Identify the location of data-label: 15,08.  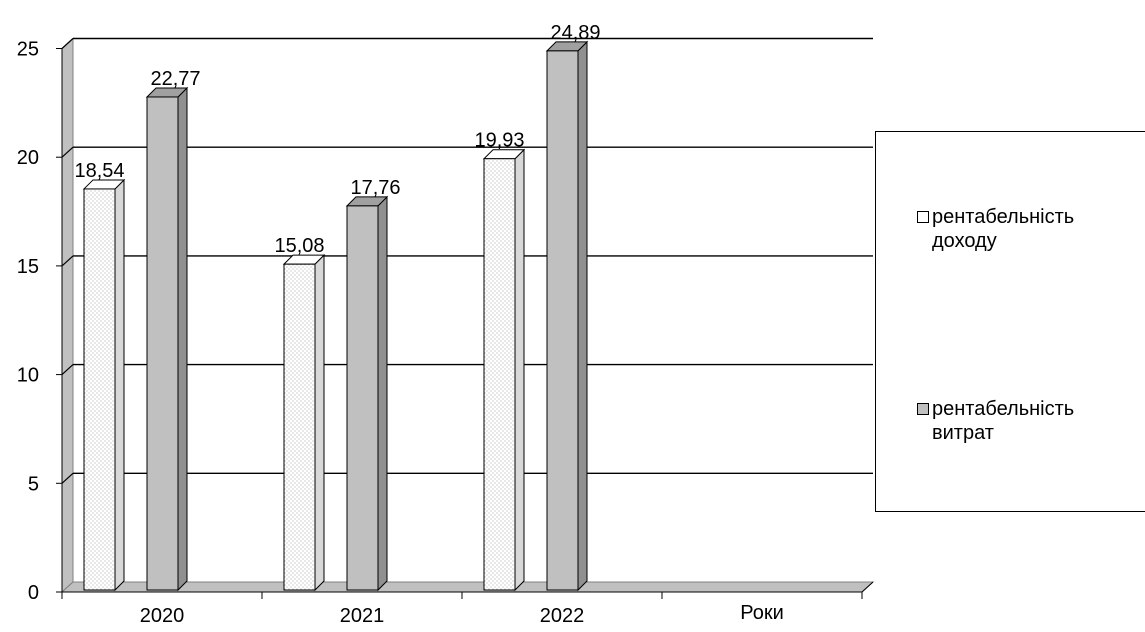
(299, 246).